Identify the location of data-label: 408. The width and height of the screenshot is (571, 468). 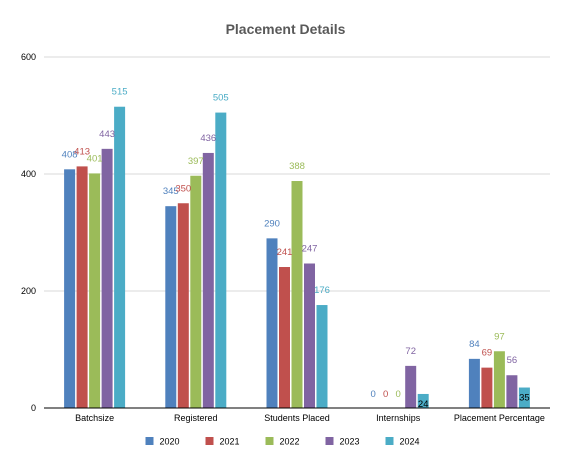
(70, 154).